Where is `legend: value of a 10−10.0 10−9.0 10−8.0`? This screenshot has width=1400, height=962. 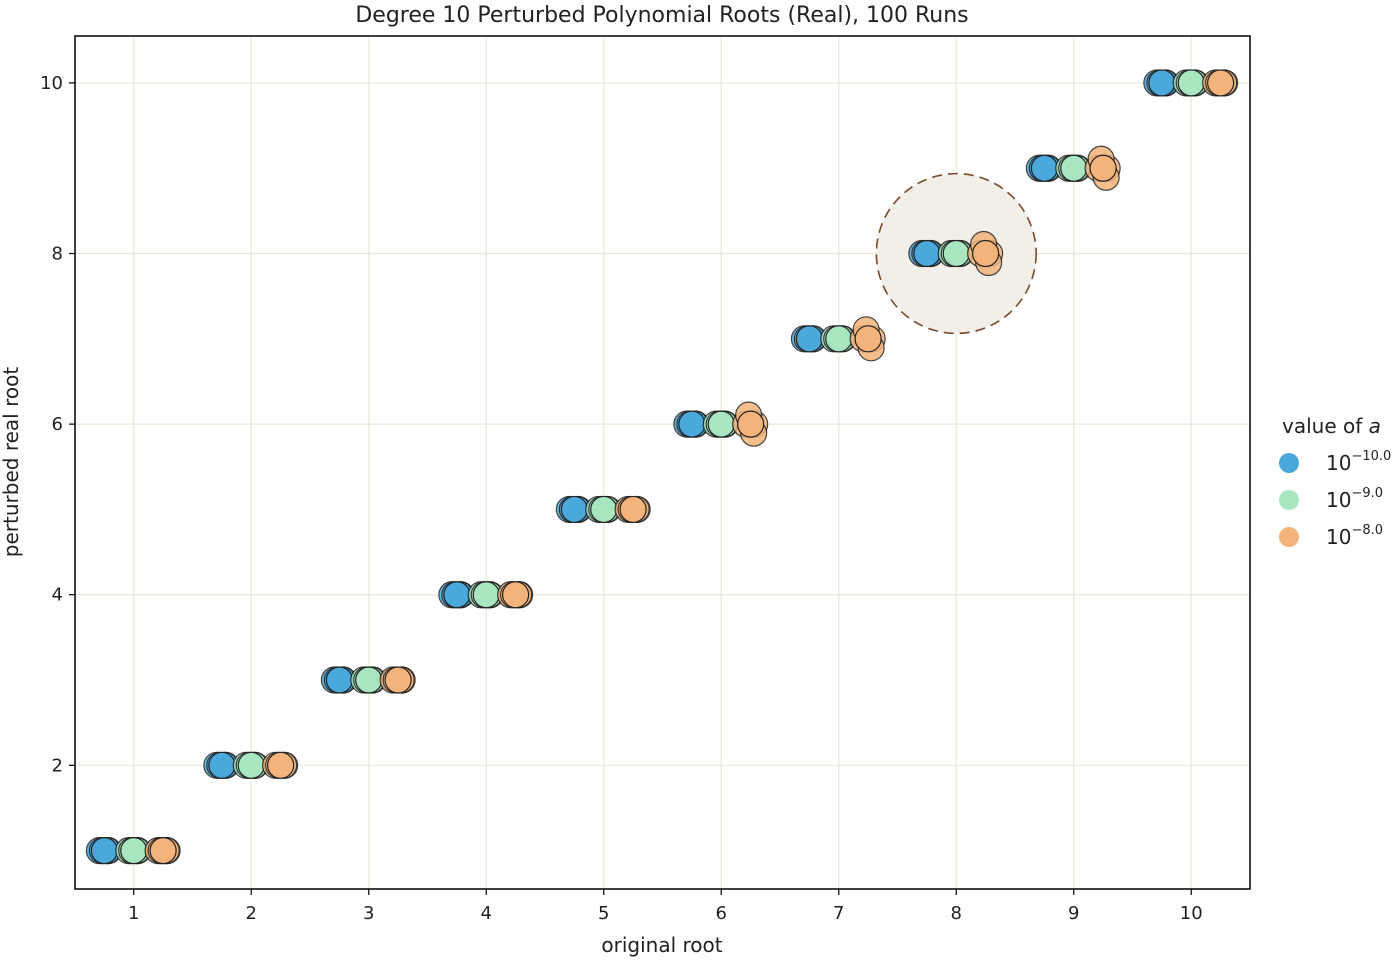 legend: value of a 10−10.0 10−9.0 10−8.0 is located at coordinates (1335, 481).